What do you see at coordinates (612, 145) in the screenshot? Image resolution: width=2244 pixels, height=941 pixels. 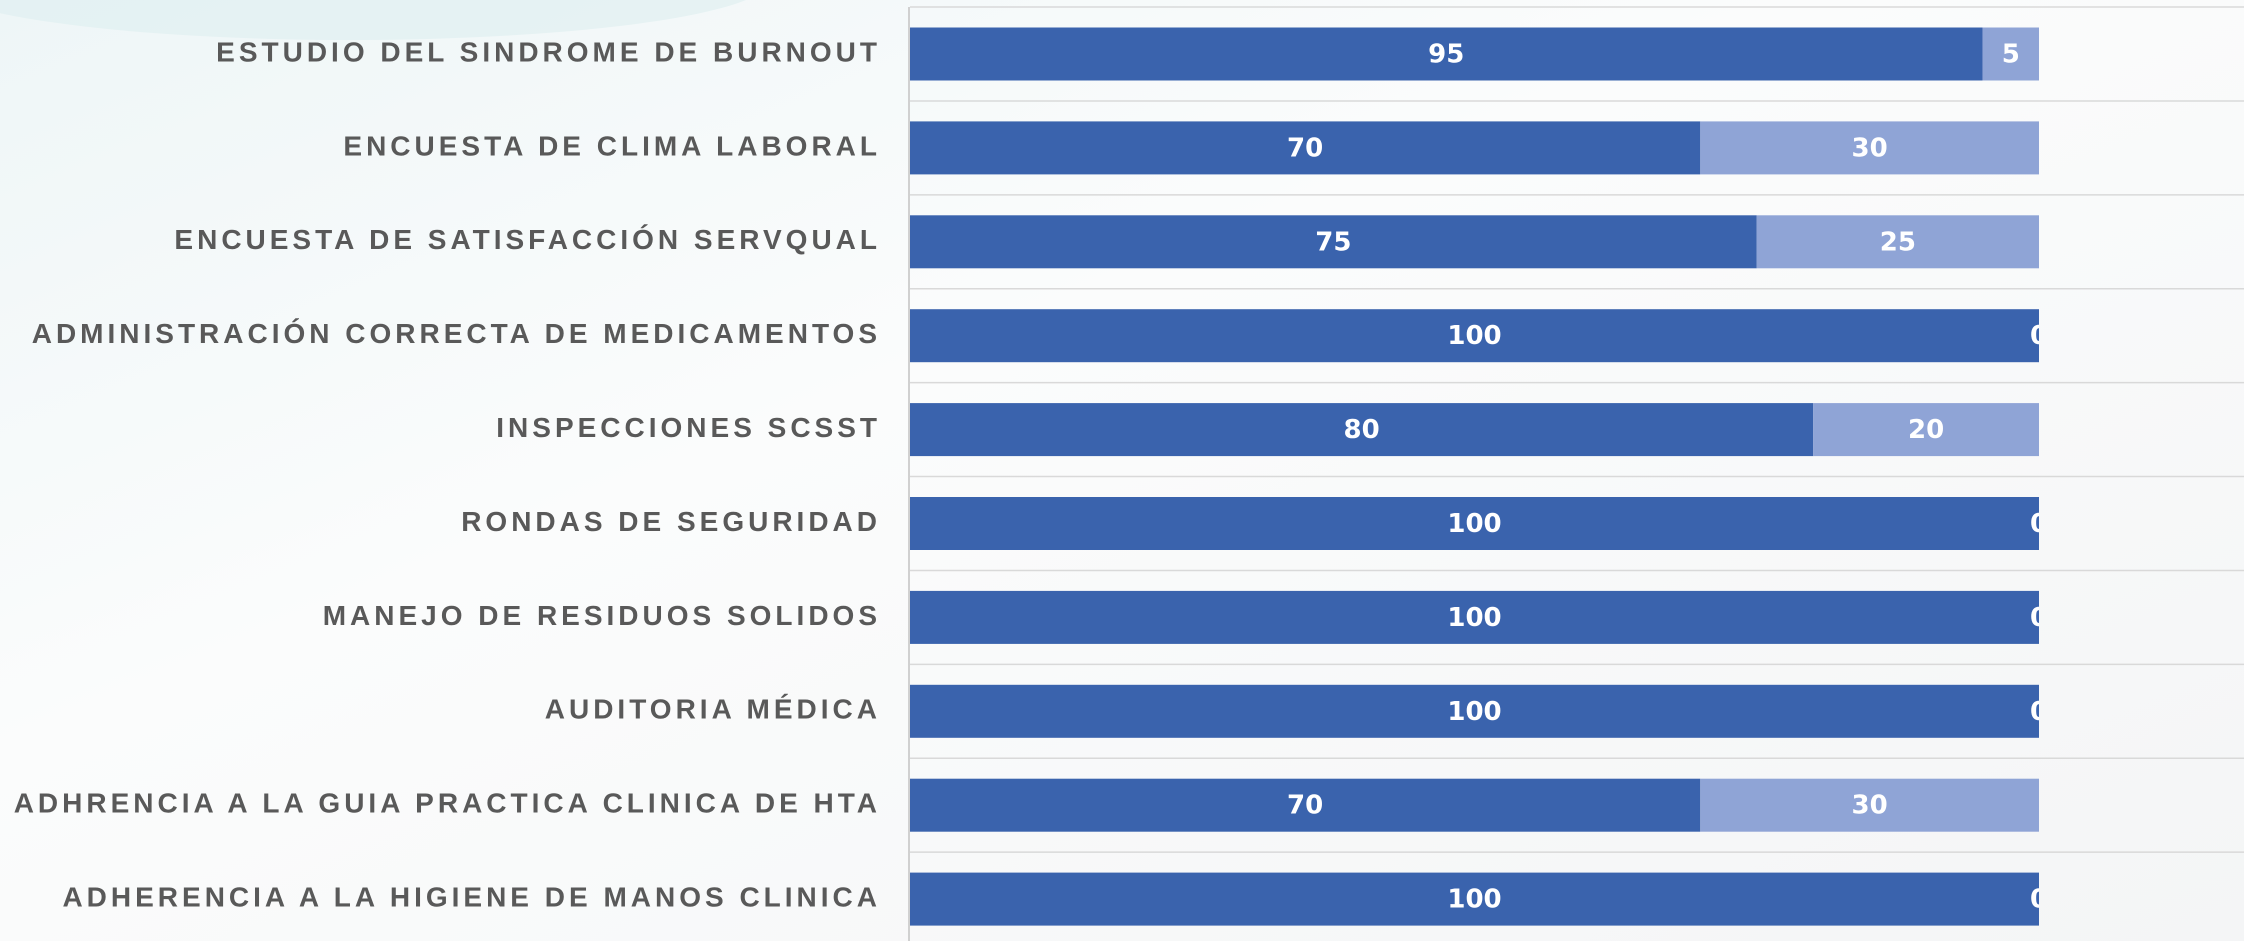 I see `category-label: ENCUESTA DE CLIMA LABORAL` at bounding box center [612, 145].